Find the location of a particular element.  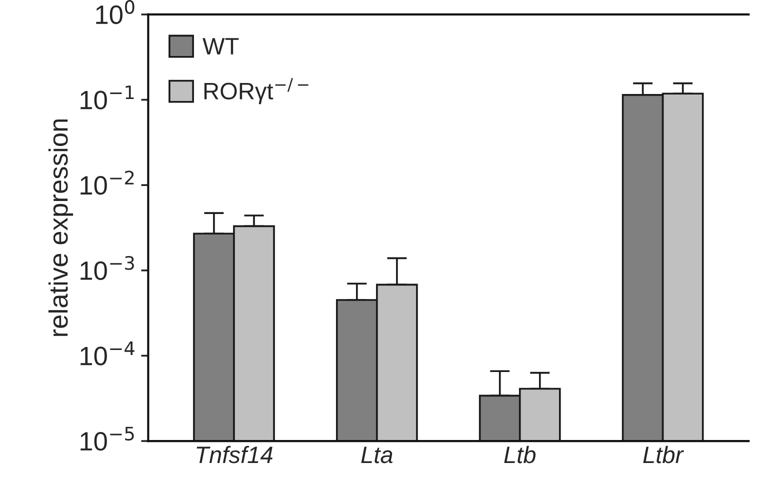

x-tick-label: Ltb is located at coordinates (520, 455).